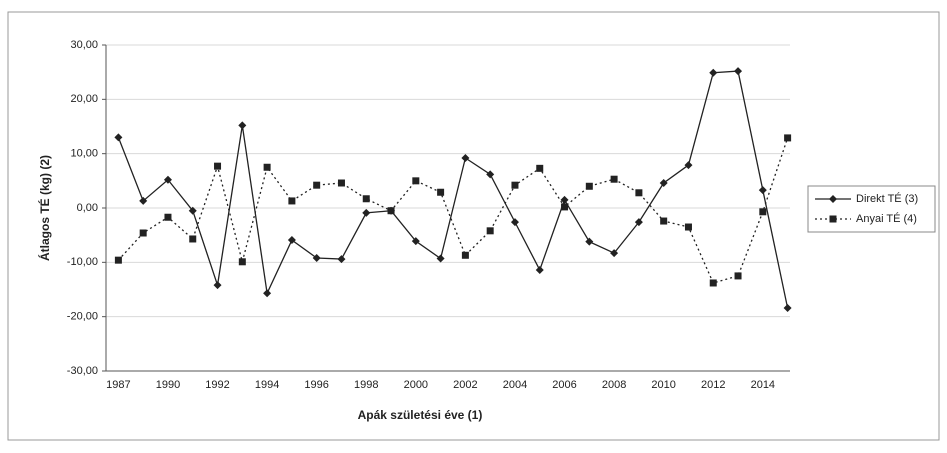  Describe the element at coordinates (84, 154) in the screenshot. I see `y-tick-label: 10,00` at that location.